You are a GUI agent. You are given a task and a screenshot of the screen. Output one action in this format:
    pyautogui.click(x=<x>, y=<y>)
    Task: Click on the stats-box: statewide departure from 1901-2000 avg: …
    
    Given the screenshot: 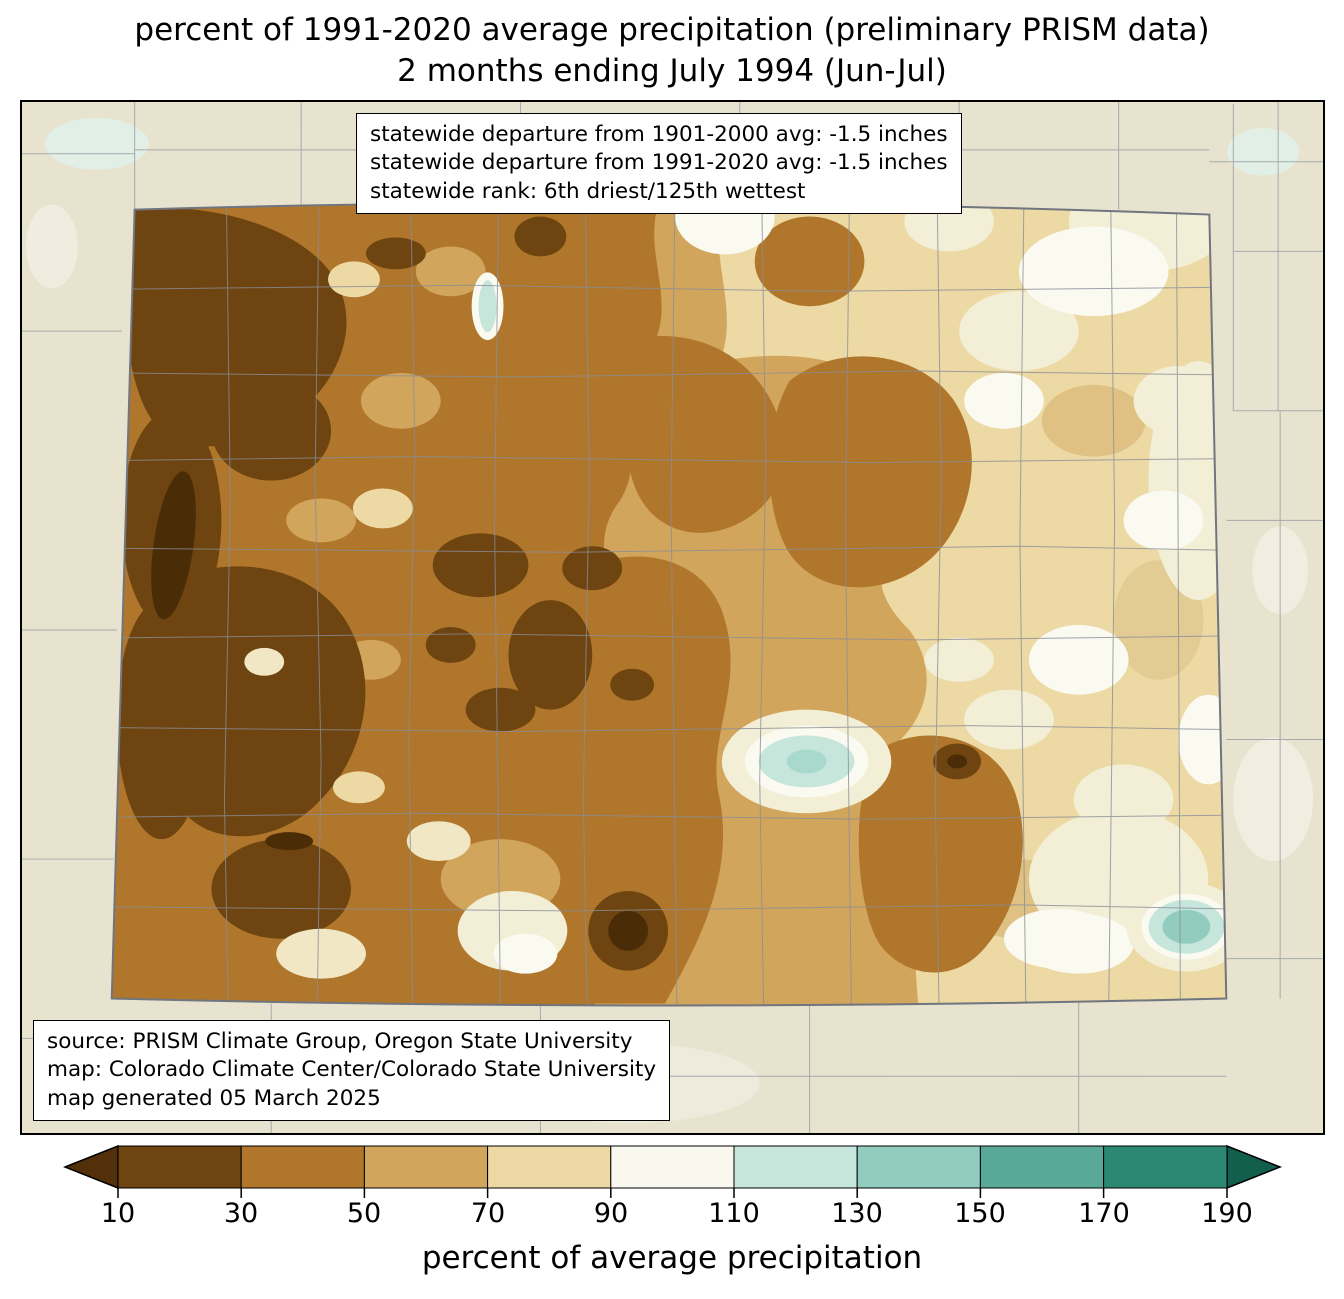 What is the action you would take?
    pyautogui.click(x=659, y=164)
    